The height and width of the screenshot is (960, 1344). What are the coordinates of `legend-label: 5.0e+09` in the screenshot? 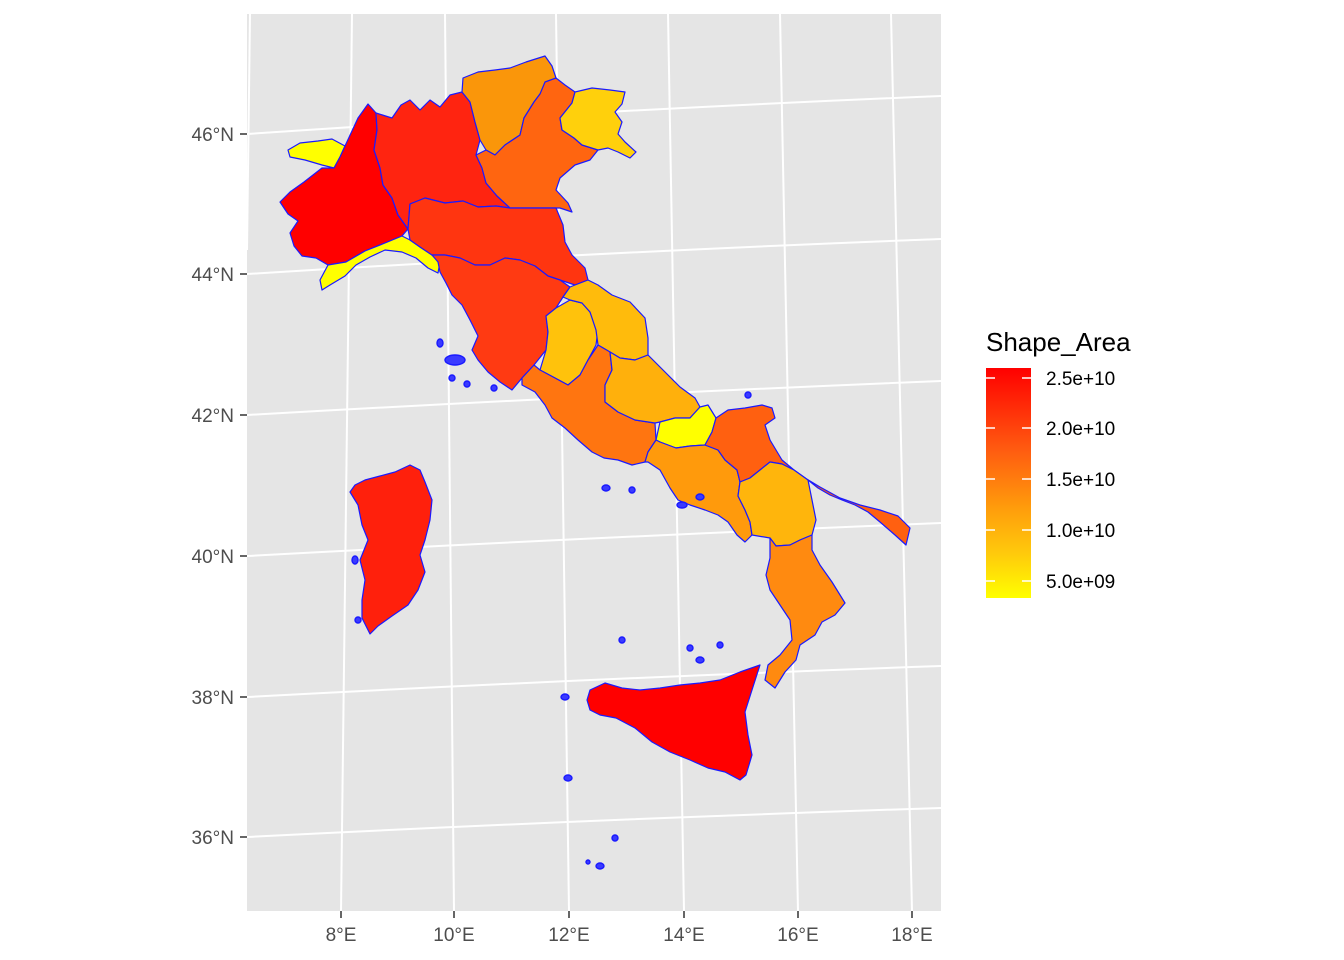 It's located at (1080, 582).